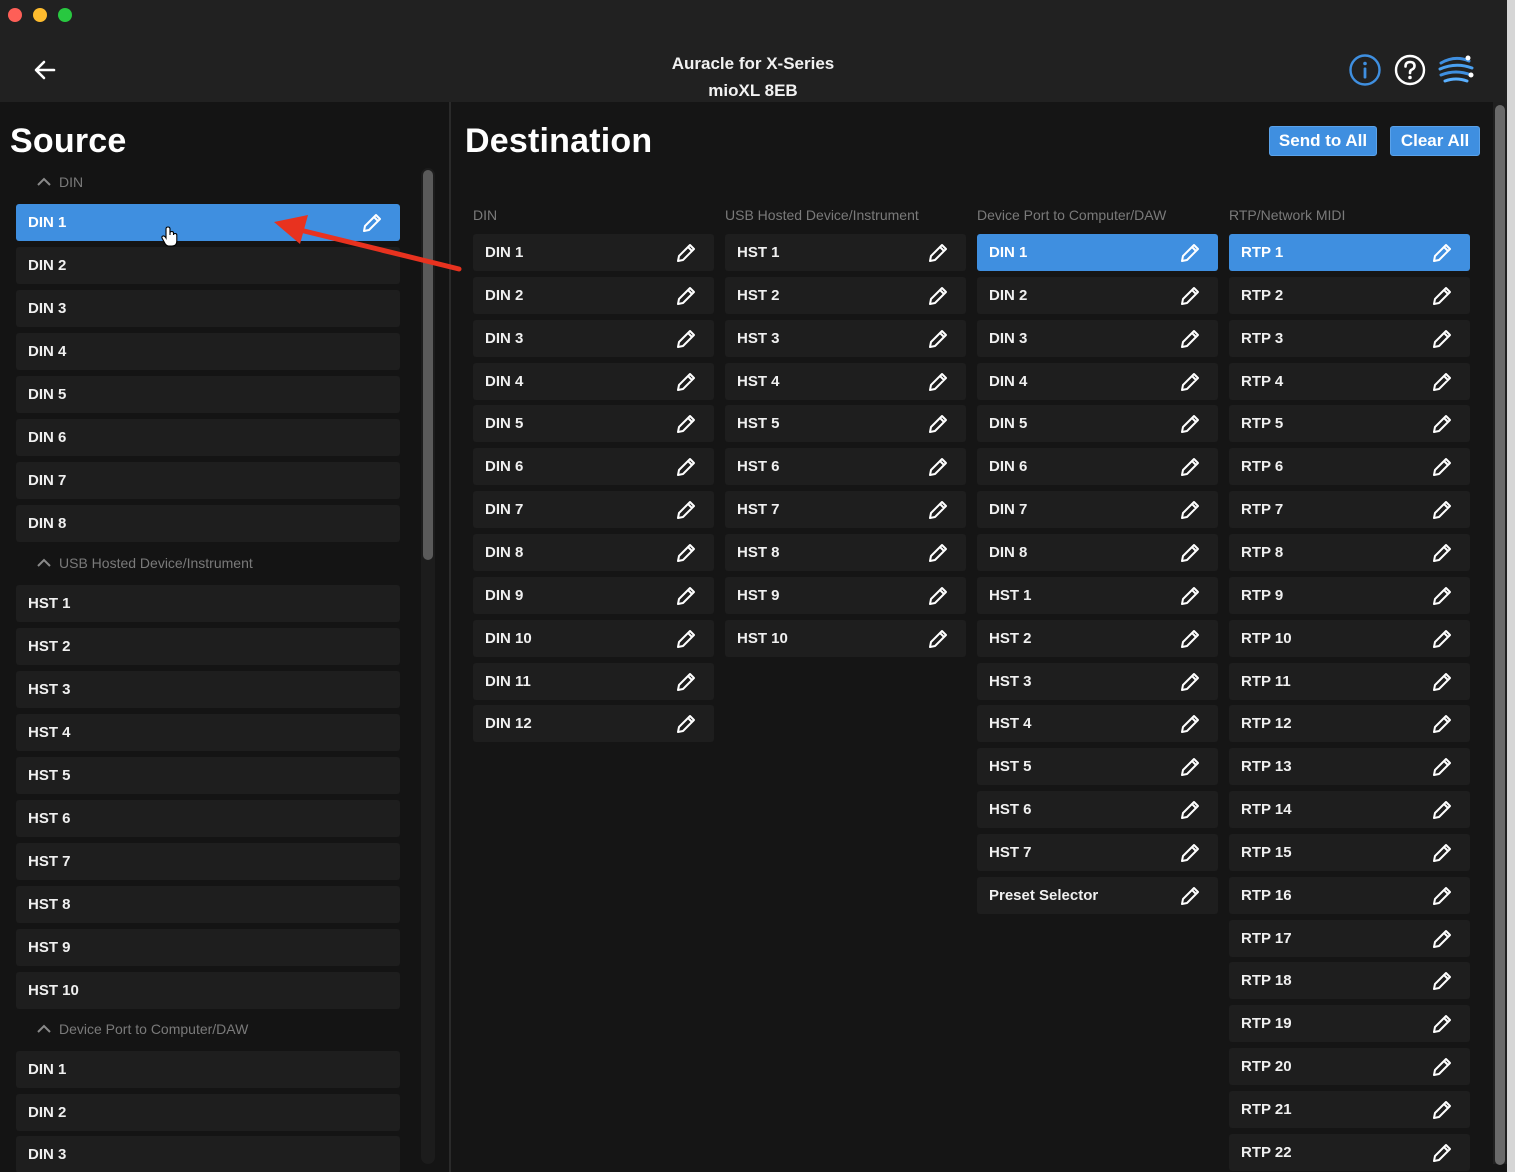 This screenshot has width=1515, height=1172. Describe the element at coordinates (208, 222) in the screenshot. I see `source-item-din-1: DIN 1` at that location.